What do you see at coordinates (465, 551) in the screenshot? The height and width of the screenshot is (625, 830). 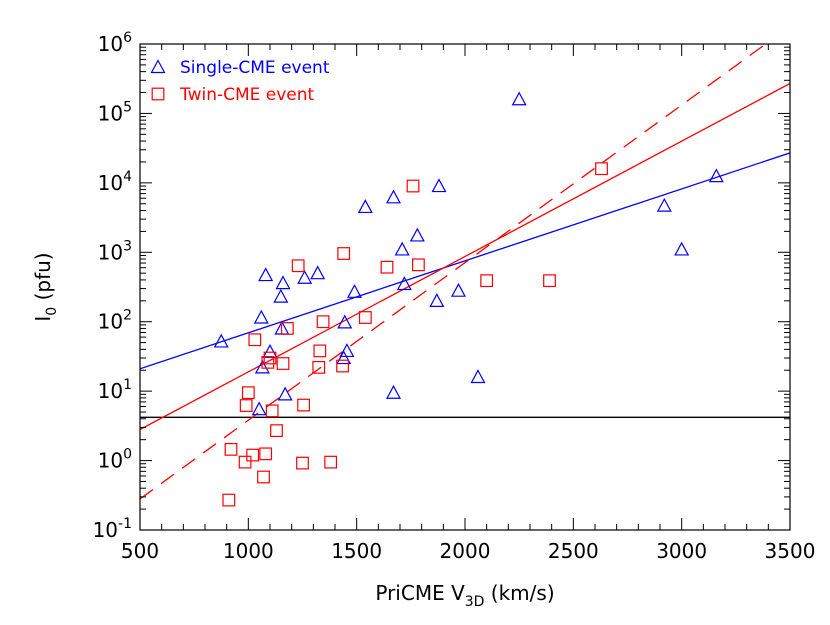 I see `x-tick-label: 2000` at bounding box center [465, 551].